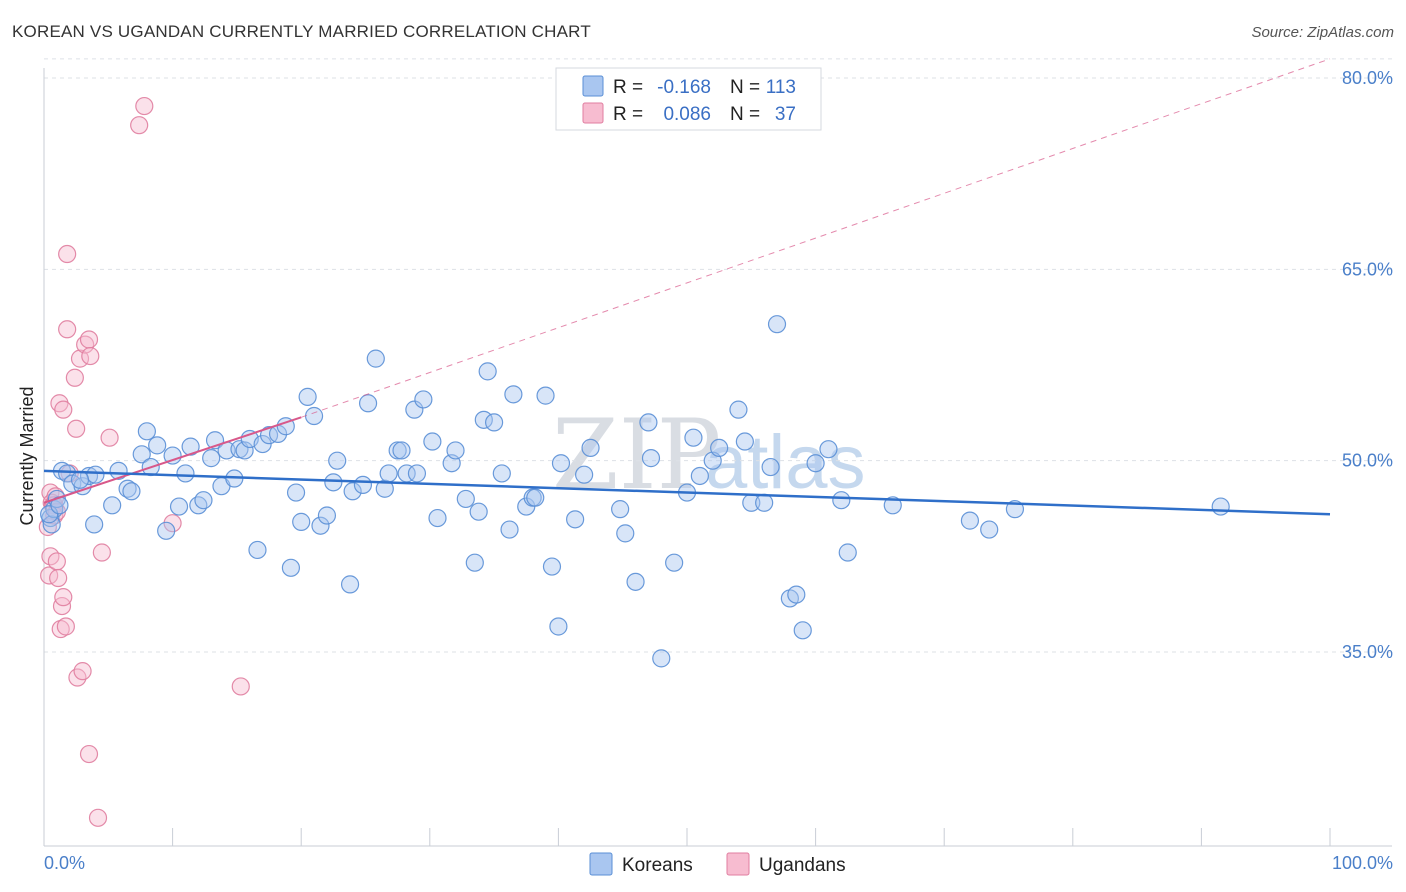  What do you see at coordinates (601, 864) in the screenshot?
I see `koreans-series-swatch` at bounding box center [601, 864].